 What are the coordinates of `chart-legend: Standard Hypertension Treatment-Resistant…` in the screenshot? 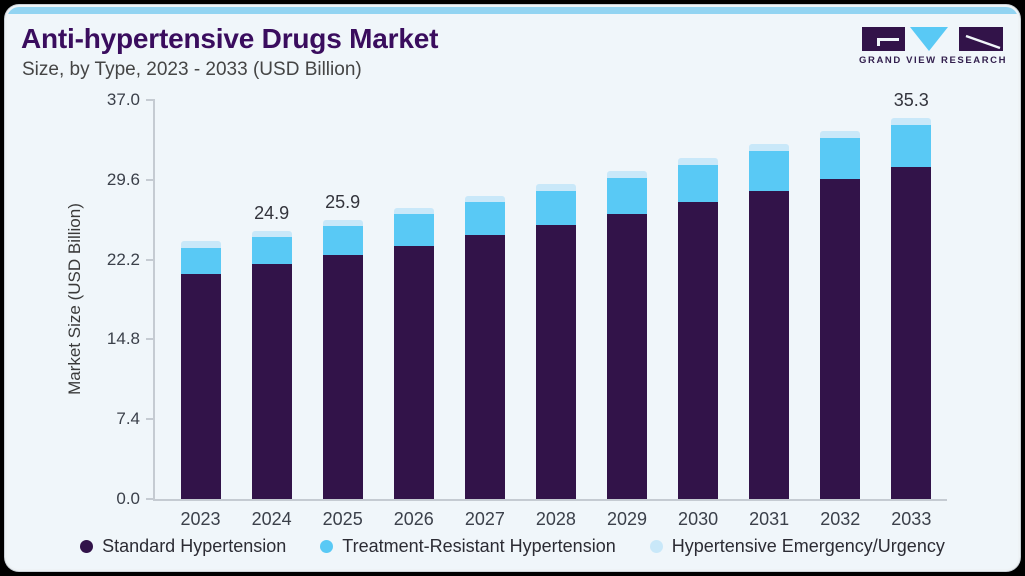 It's located at (512, 546).